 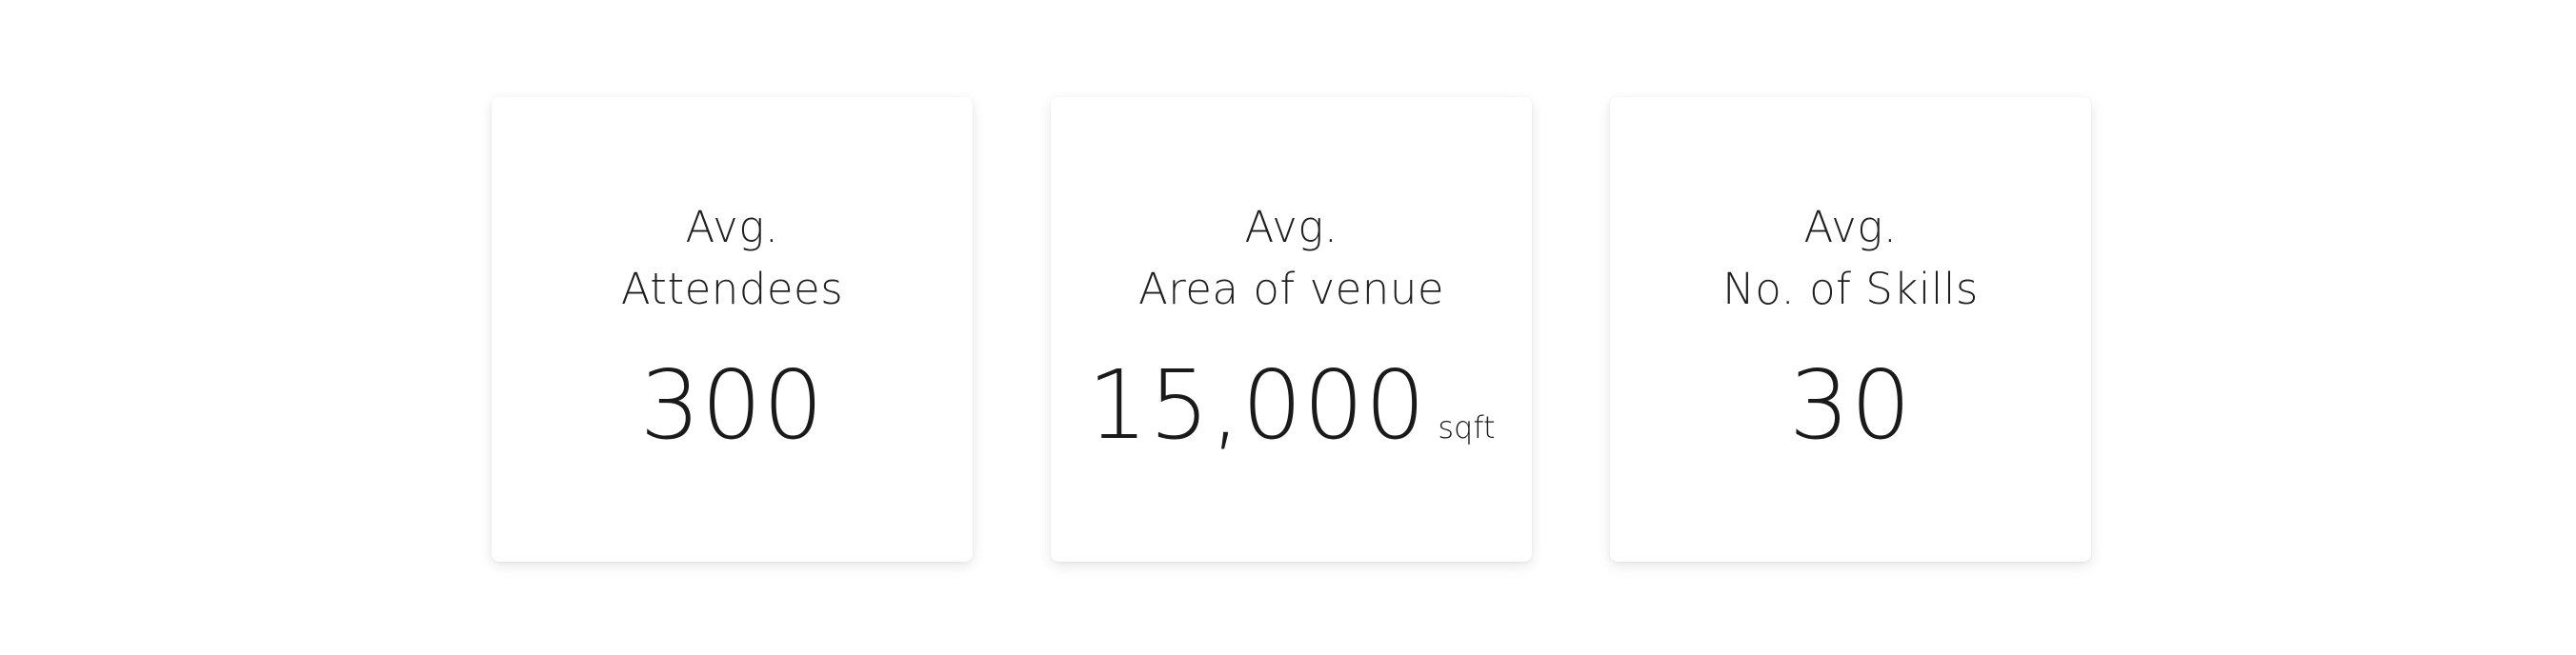 I want to click on stat-label: Avg. Attendees, so click(x=733, y=258).